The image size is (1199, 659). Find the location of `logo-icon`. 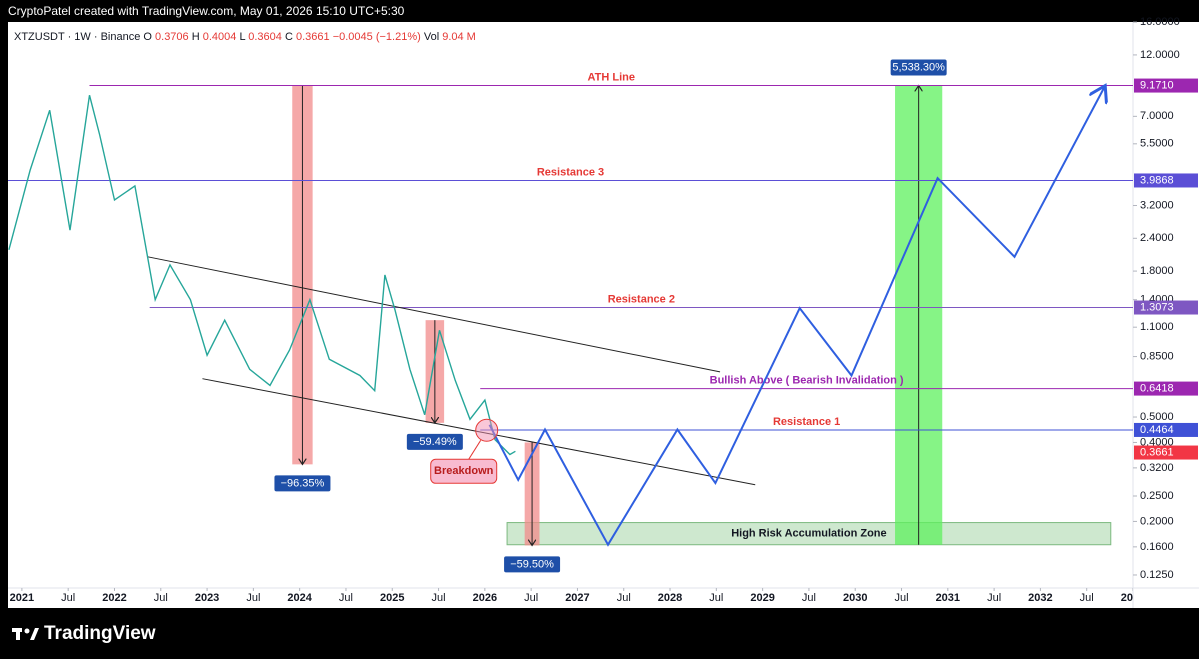

logo-icon is located at coordinates (25, 634).